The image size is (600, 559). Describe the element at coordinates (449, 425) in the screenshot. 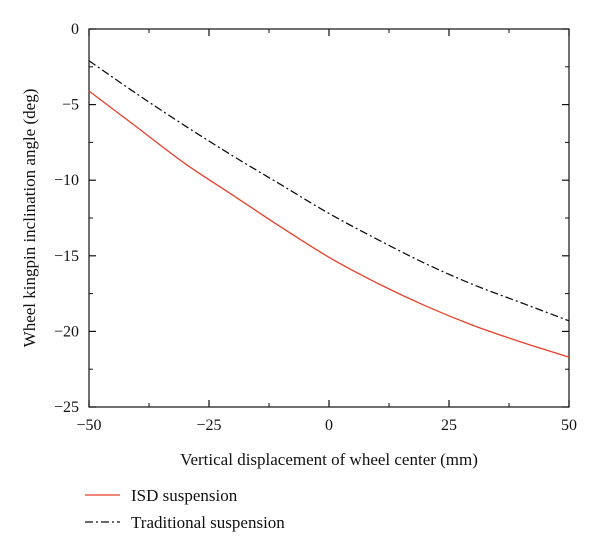

I see `x-tick-label: 25` at that location.